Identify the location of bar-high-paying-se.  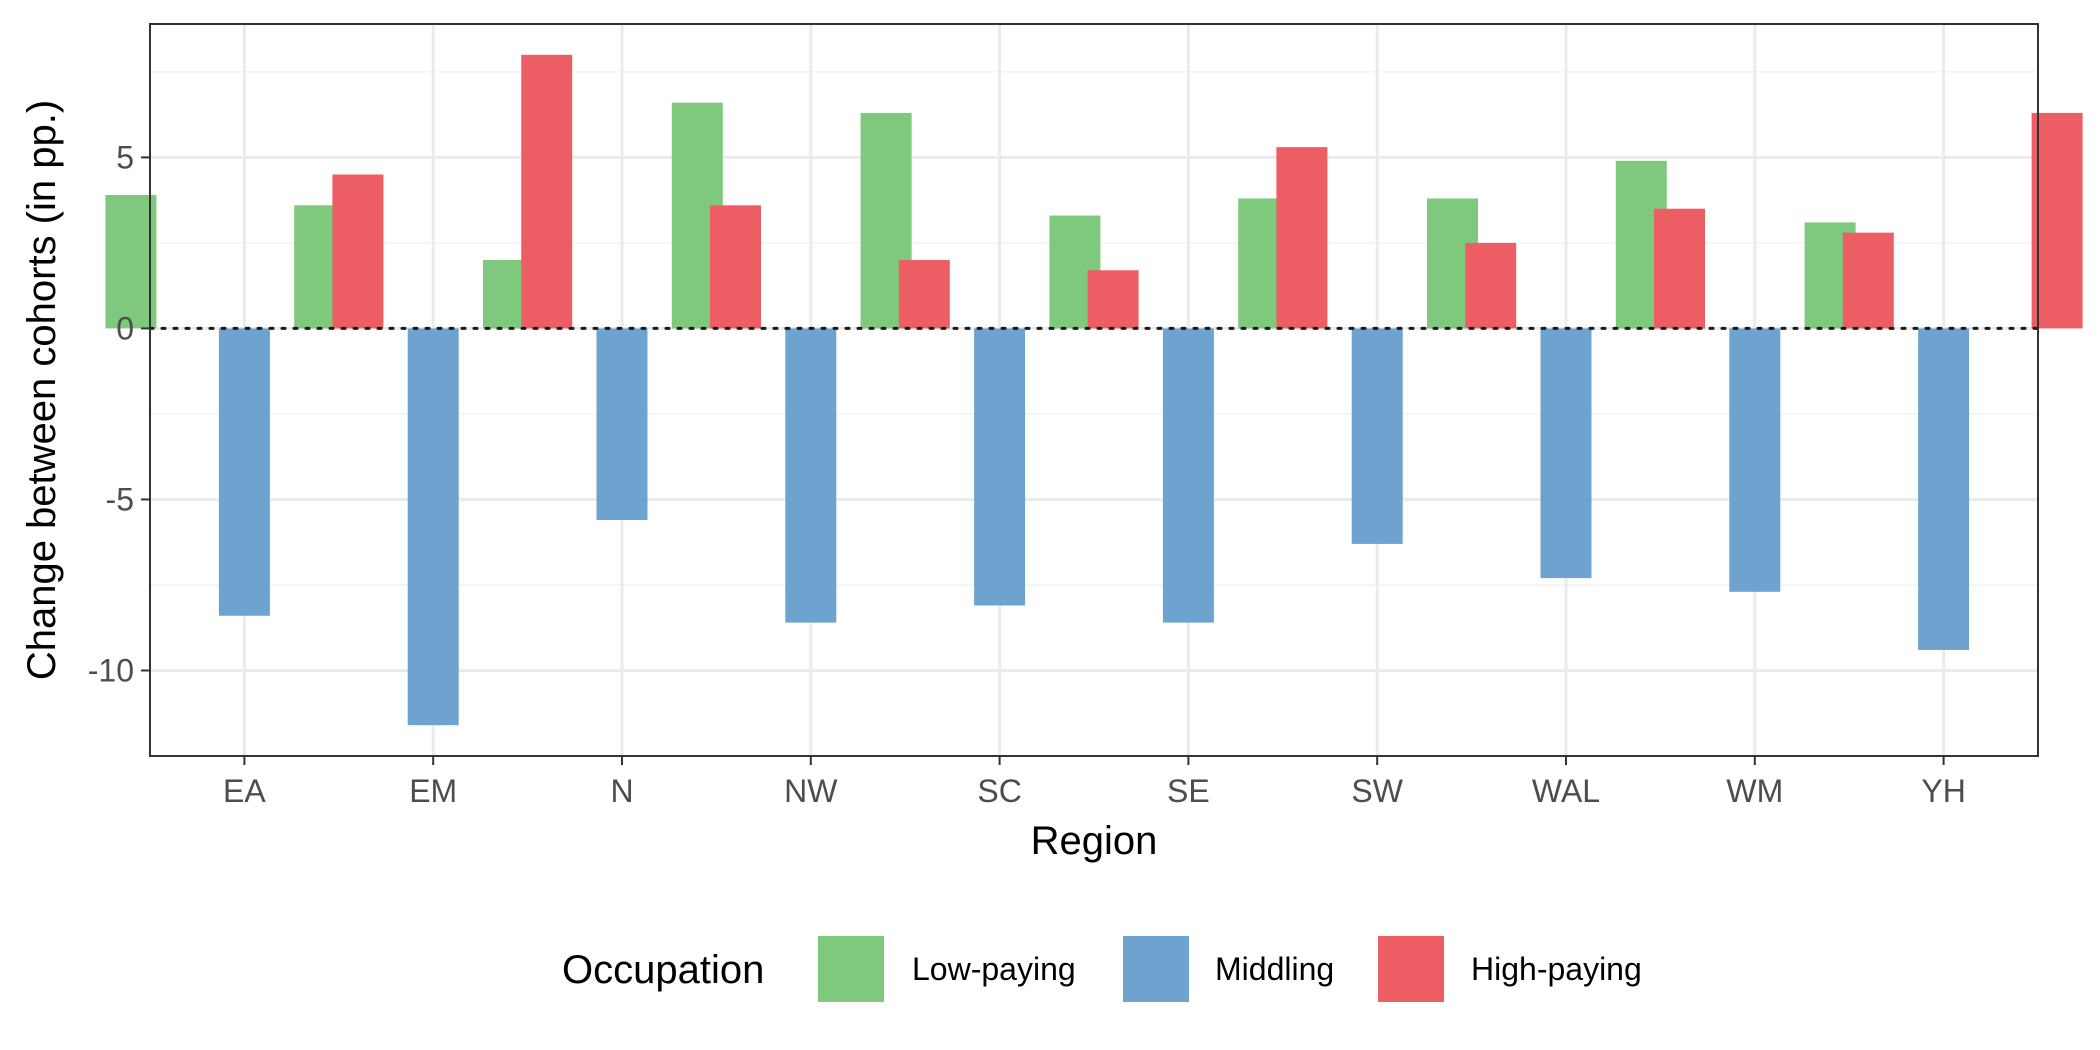
(1302, 238).